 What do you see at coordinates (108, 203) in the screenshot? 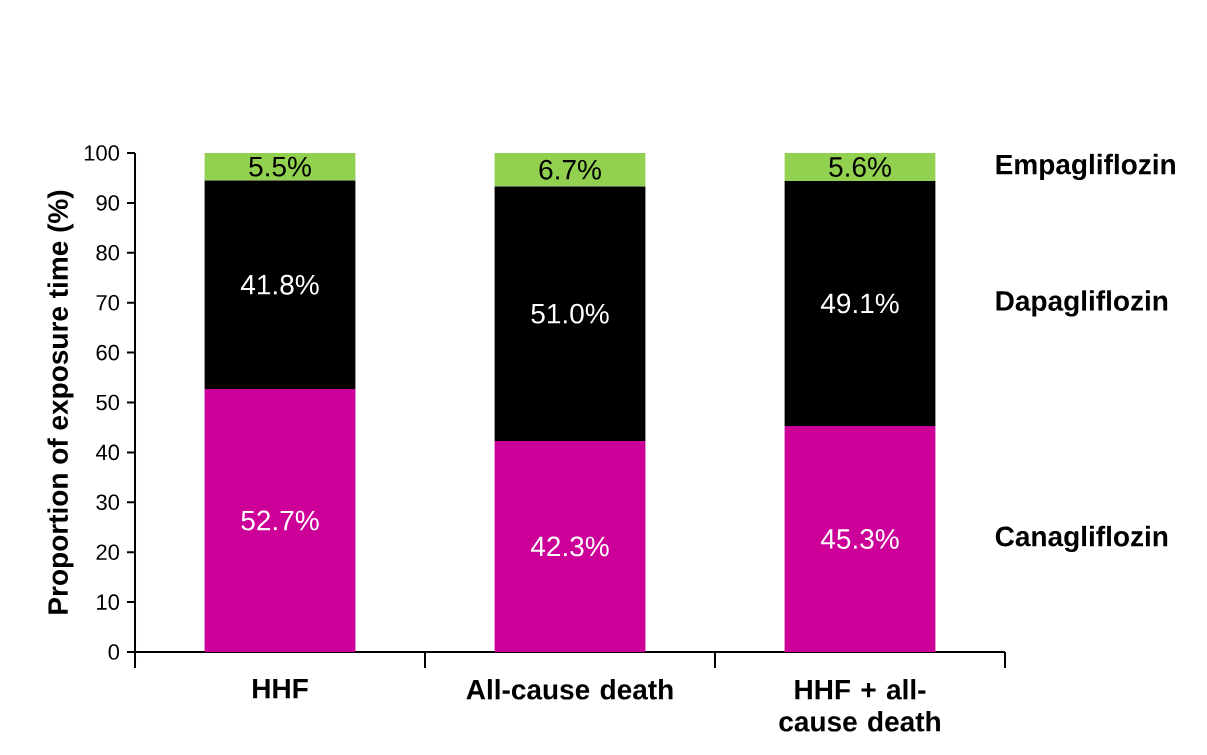
I see `y-tick-label: 90` at bounding box center [108, 203].